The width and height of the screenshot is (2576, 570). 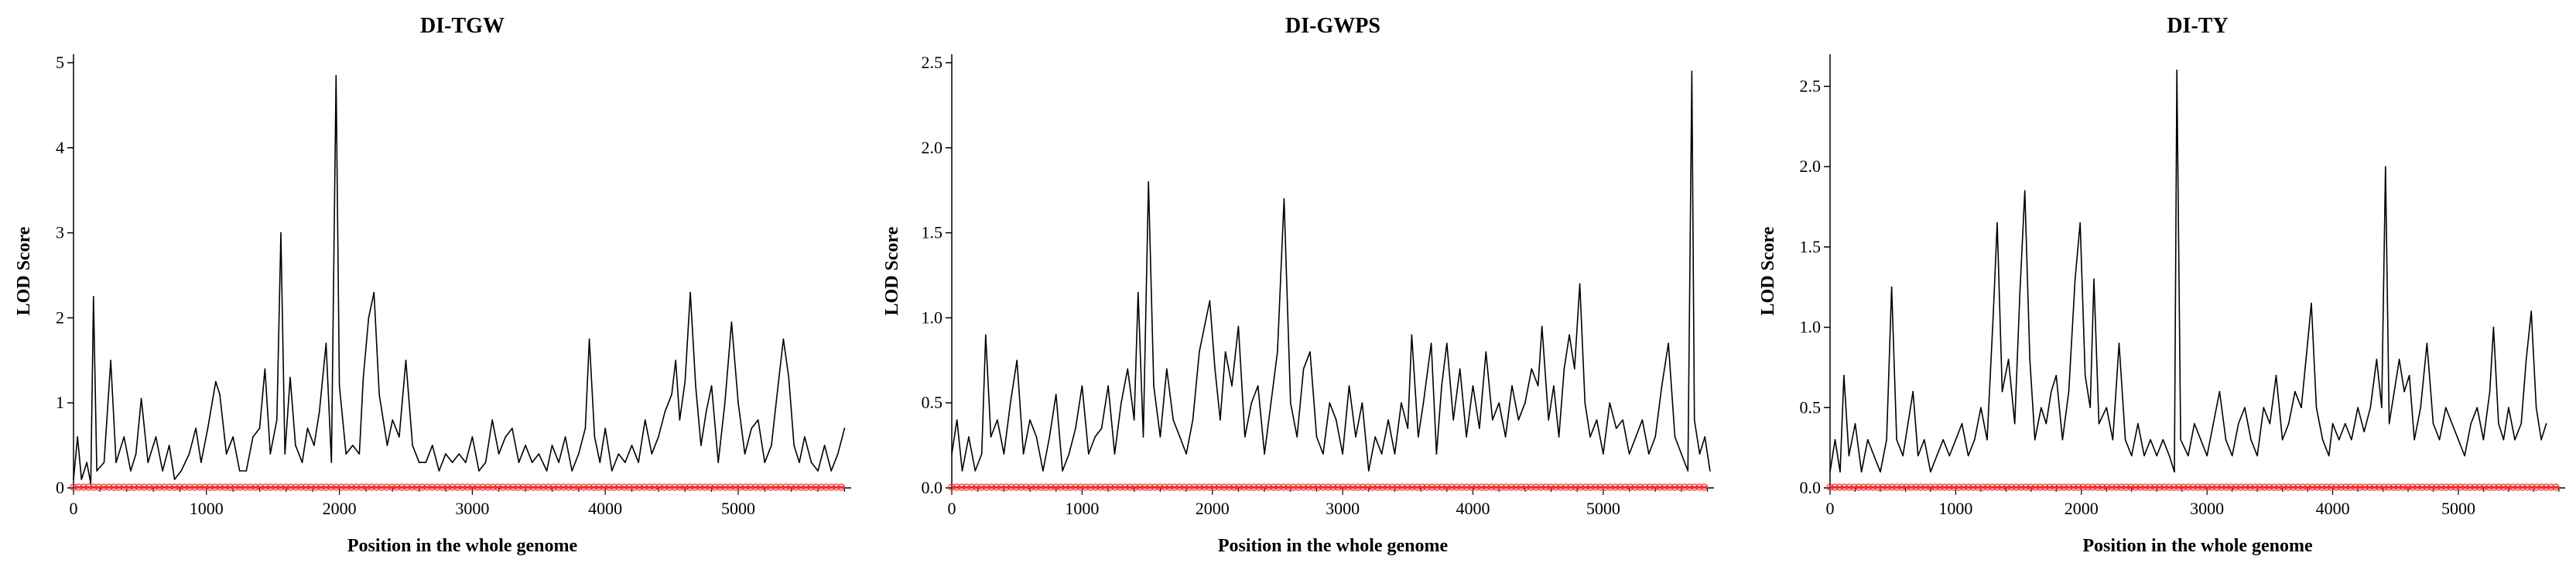 What do you see at coordinates (738, 509) in the screenshot?
I see `x-tick-label: 5000` at bounding box center [738, 509].